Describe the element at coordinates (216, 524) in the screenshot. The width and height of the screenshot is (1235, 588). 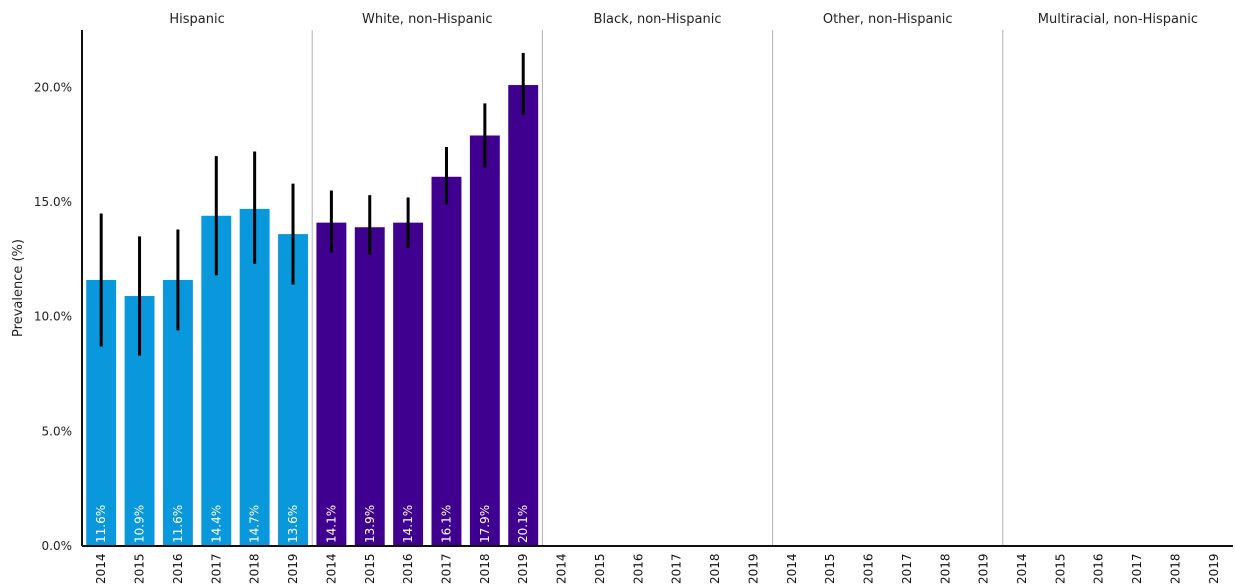
I see `bar-value-label: 14.4%` at that location.